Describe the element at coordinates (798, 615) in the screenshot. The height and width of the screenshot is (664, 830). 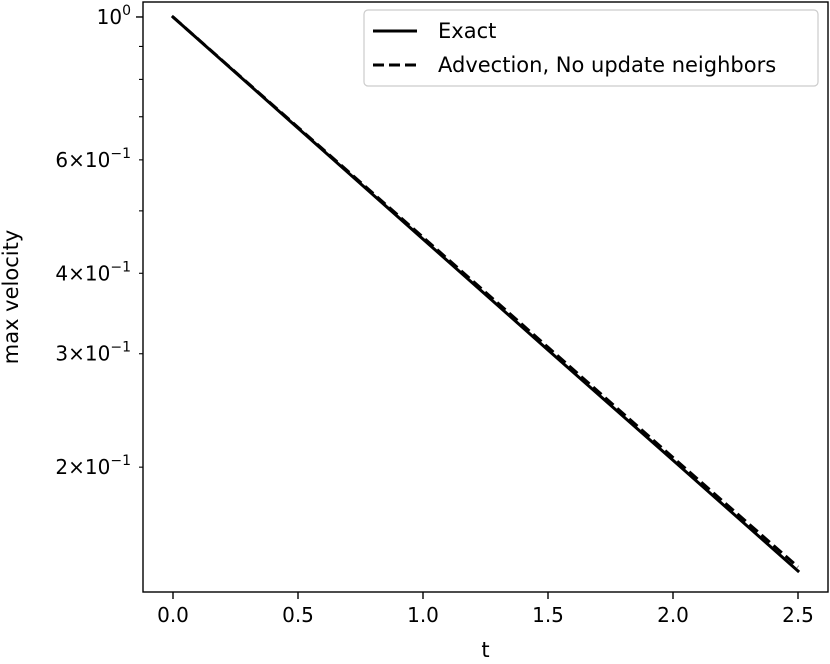
I see `x-tick-label: 2.5` at that location.